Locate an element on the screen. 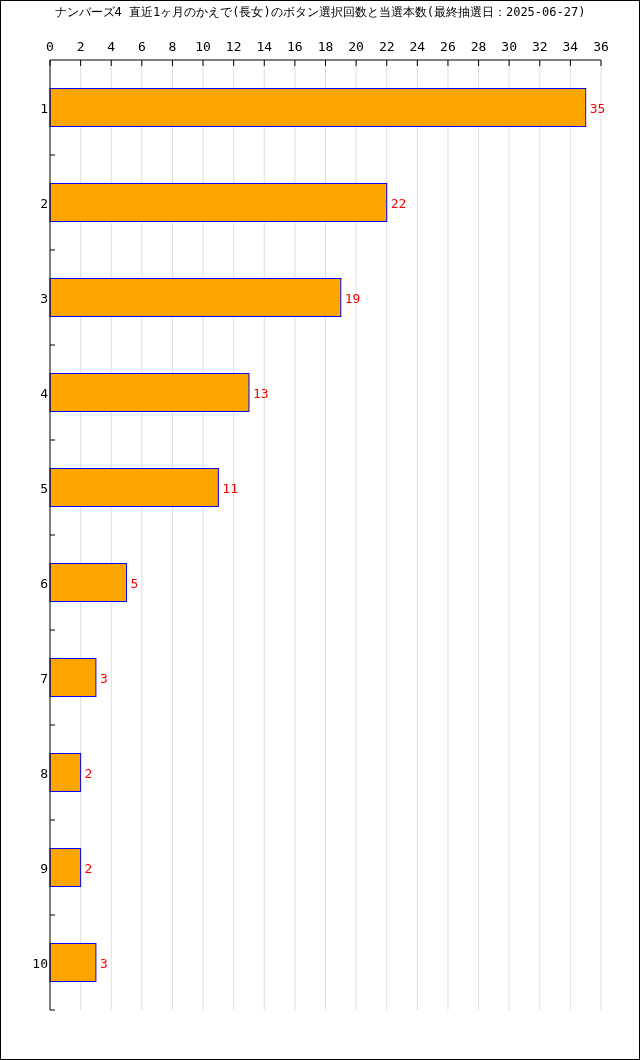 The width and height of the screenshot is (640, 1060). x-tick-label: 34 is located at coordinates (570, 46).